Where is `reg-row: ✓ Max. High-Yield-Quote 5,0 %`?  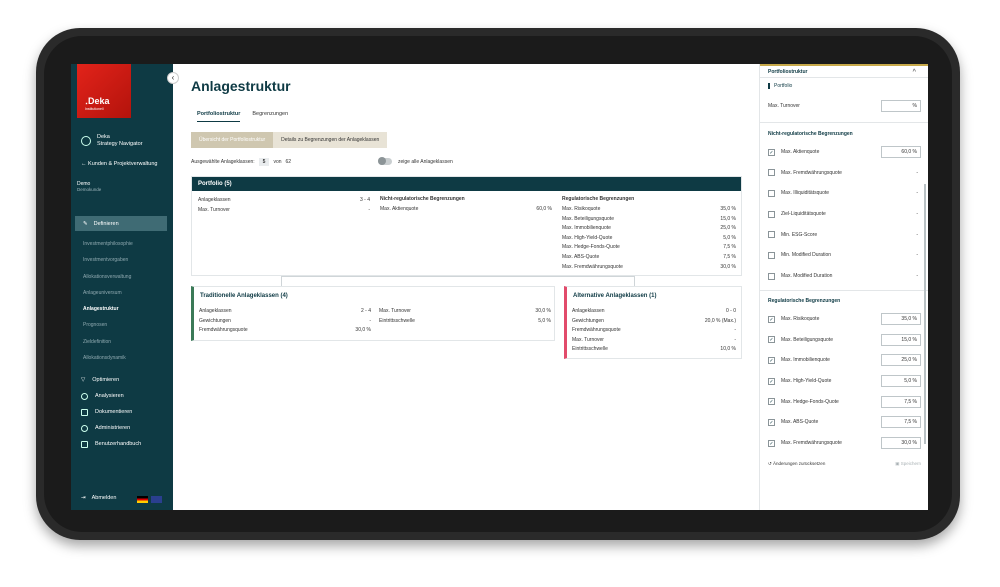
reg-row: ✓ Max. High-Yield-Quote 5,0 % is located at coordinates (844, 381).